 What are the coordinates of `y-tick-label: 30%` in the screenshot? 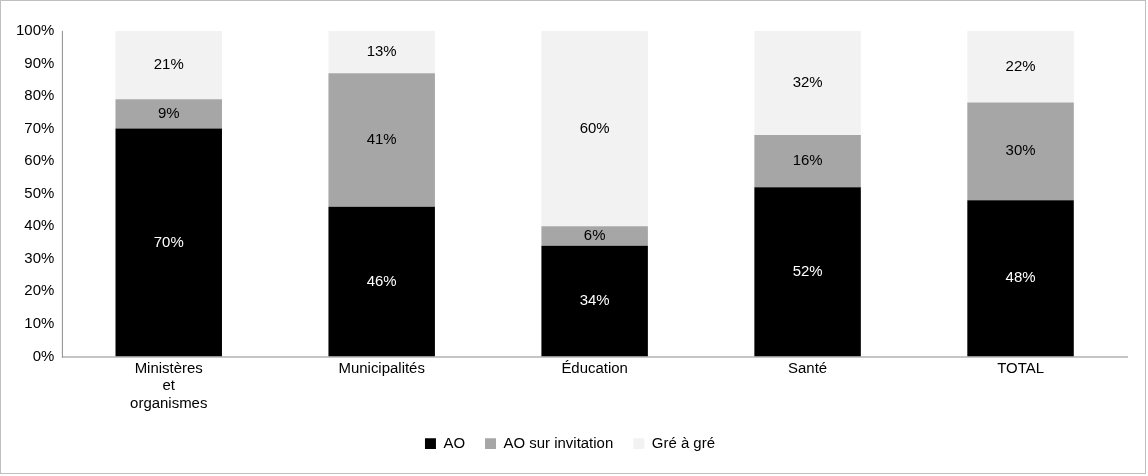 It's located at (39, 257).